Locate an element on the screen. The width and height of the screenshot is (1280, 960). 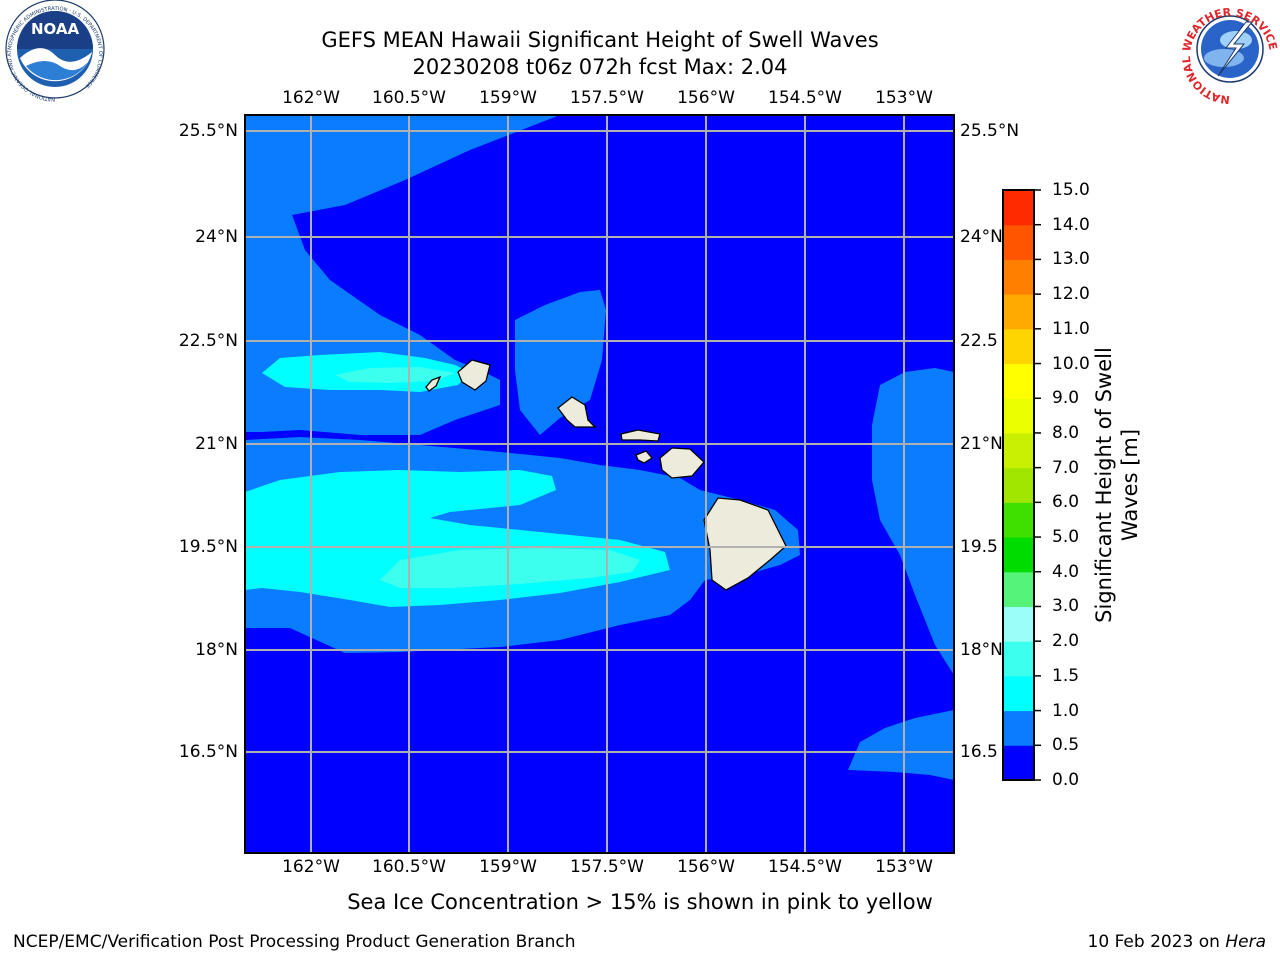
colorbar-tick-label: 10.0 is located at coordinates (1071, 363).